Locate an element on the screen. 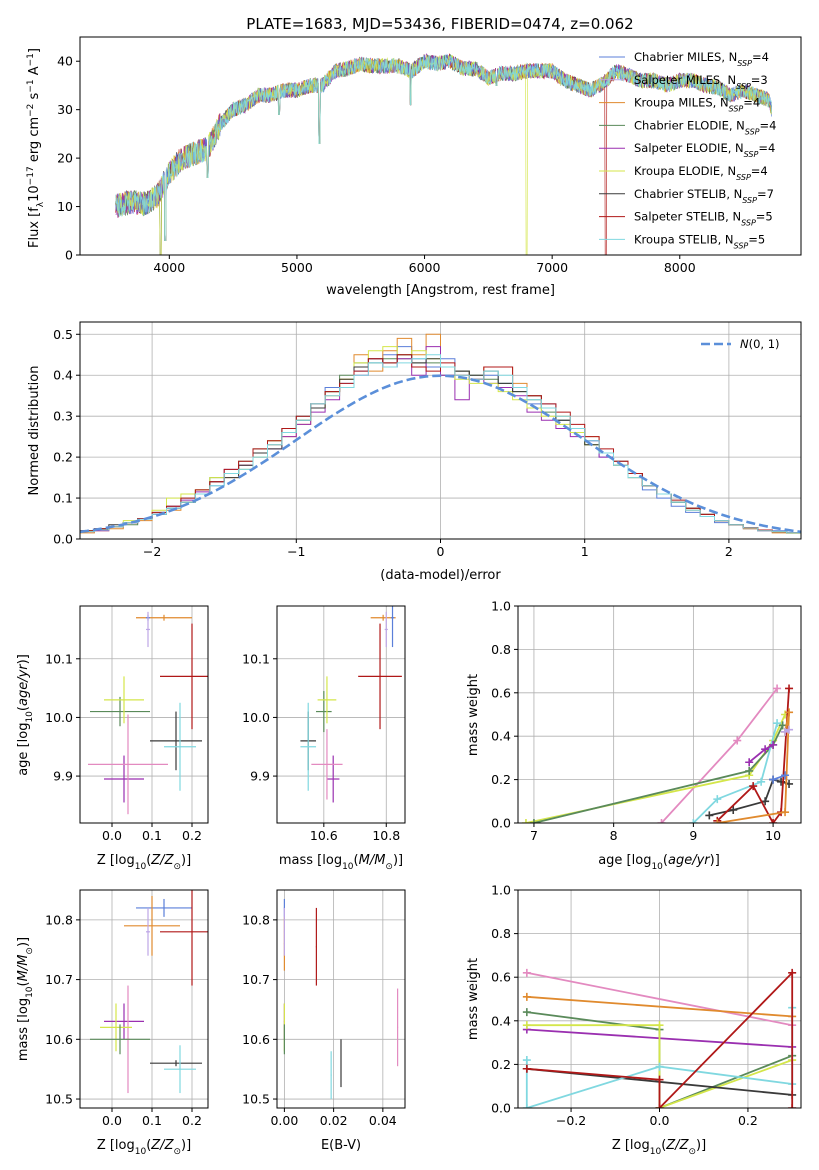 This screenshot has width=819, height=1170. massweight_vs_age-axes is located at coordinates (659, 714).